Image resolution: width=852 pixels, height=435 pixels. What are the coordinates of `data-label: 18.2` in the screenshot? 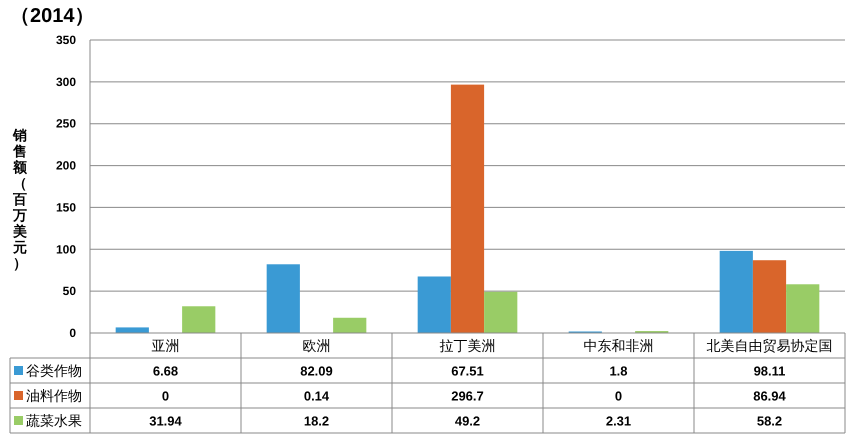 It's located at (317, 421).